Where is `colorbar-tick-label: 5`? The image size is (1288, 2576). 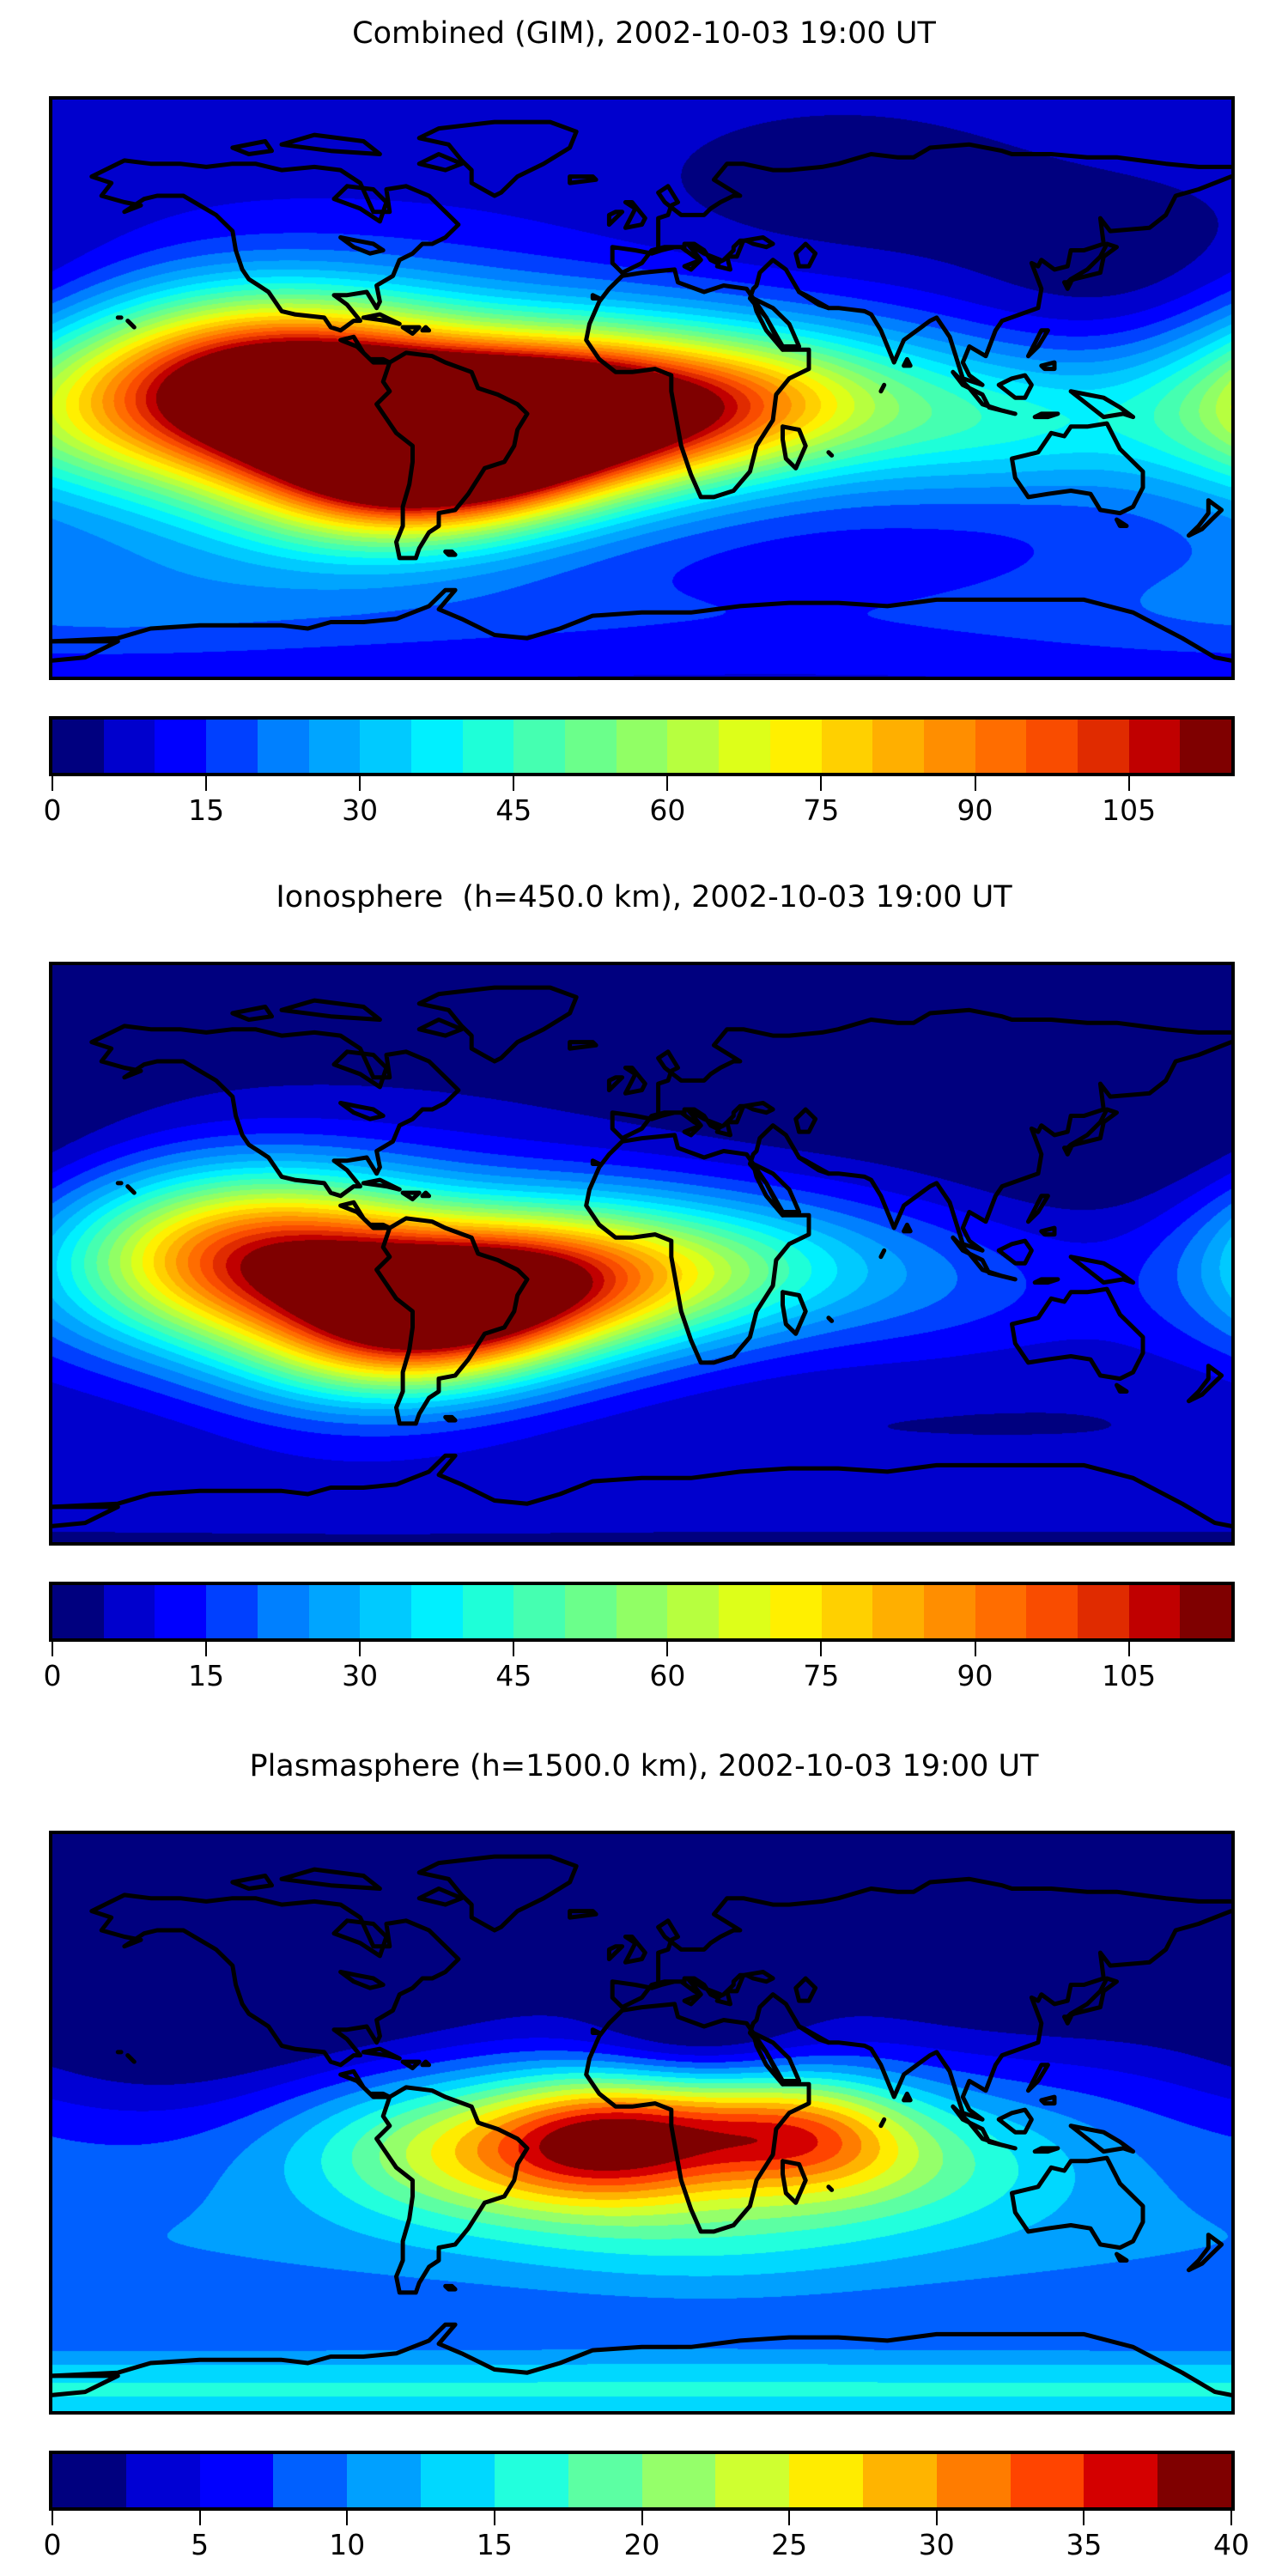
colorbar-tick-label: 5 is located at coordinates (201, 2544).